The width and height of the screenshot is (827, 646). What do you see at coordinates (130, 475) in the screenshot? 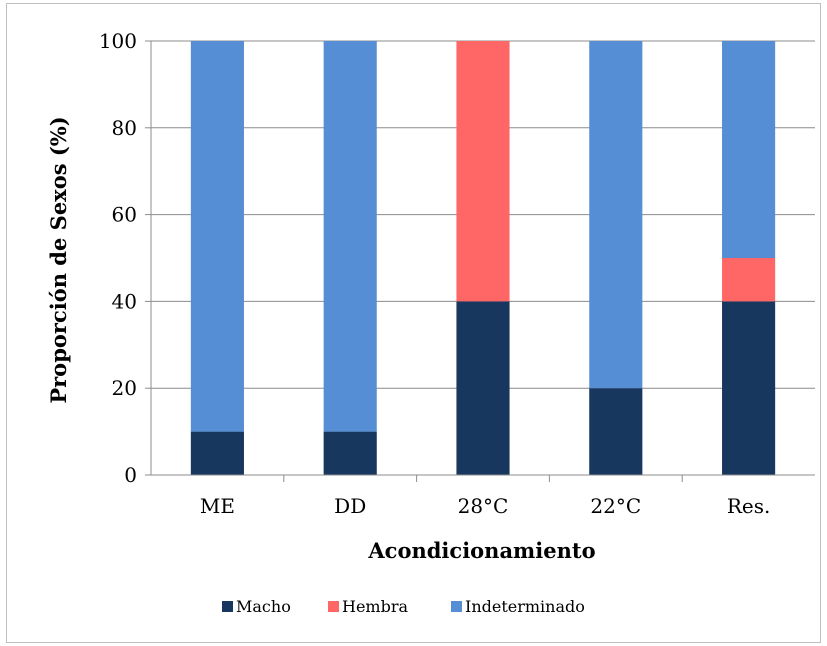
I see `y-tick-label: 0` at bounding box center [130, 475].